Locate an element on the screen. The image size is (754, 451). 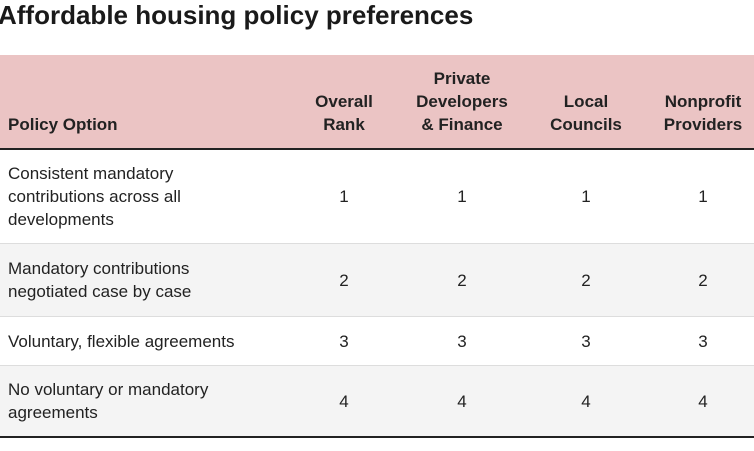
table-cell: Voluntary, flexible agreements is located at coordinates (153, 341).